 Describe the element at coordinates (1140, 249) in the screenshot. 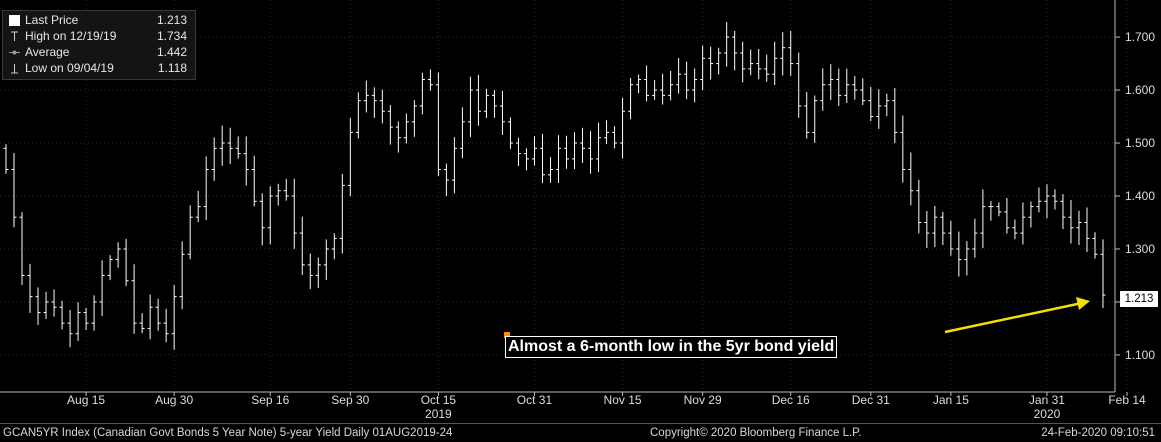

I see `y-tick-label: 1.300` at that location.